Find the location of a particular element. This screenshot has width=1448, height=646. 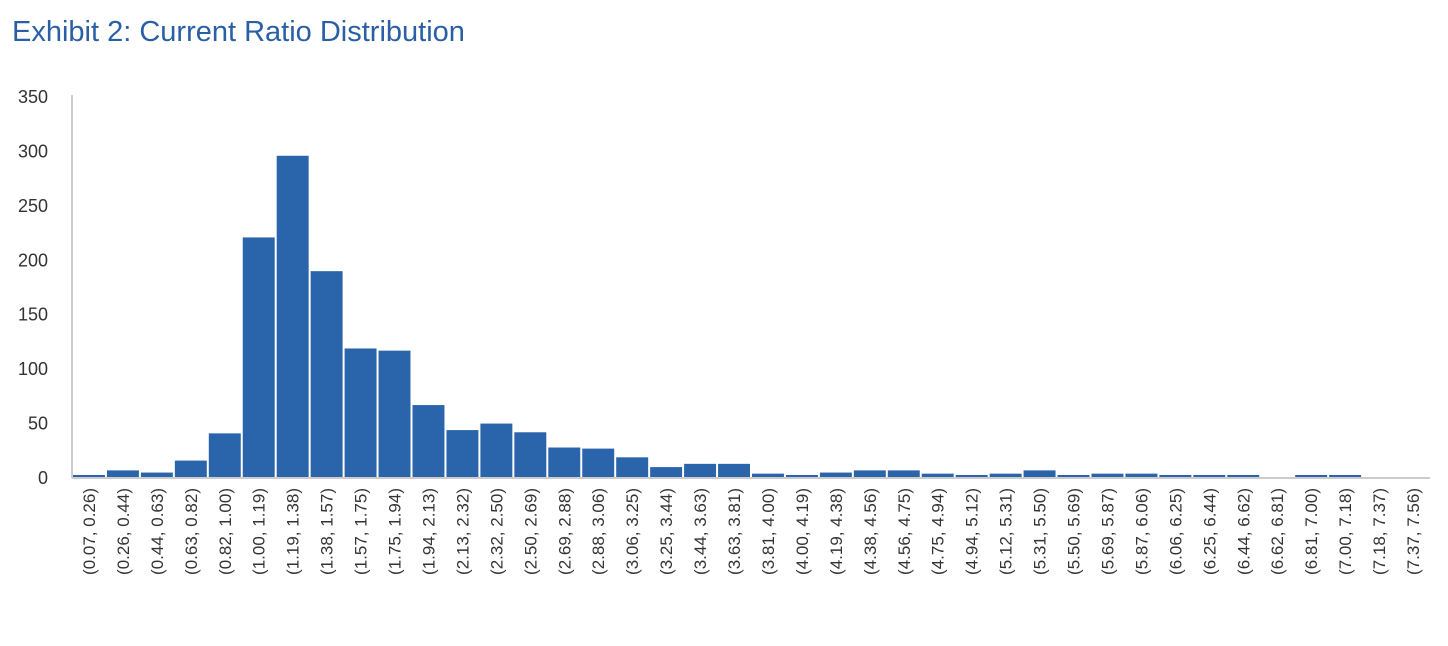

y-tick-label-2: 100 is located at coordinates (33, 369).